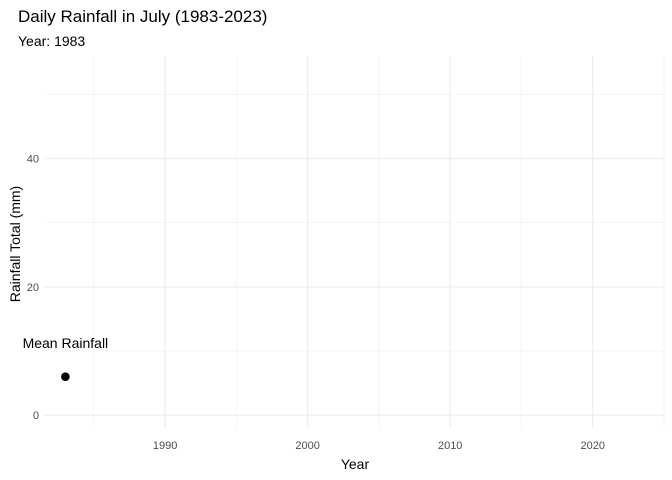  What do you see at coordinates (165, 446) in the screenshot?
I see `x-tick-label: 1990` at bounding box center [165, 446].